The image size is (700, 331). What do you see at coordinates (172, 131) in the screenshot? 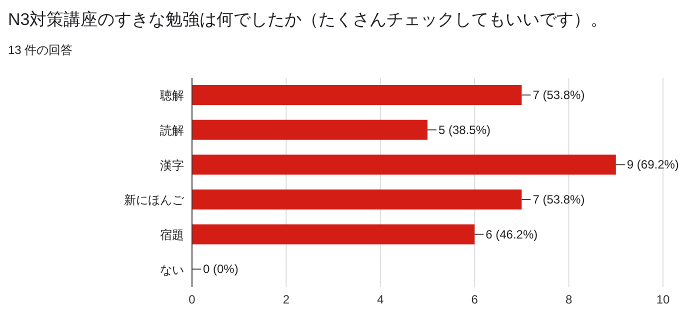
I see `y-tick-label: 読解` at bounding box center [172, 131].